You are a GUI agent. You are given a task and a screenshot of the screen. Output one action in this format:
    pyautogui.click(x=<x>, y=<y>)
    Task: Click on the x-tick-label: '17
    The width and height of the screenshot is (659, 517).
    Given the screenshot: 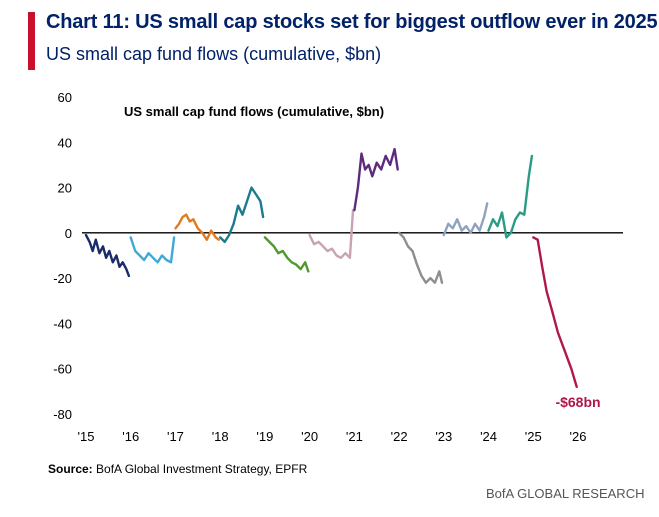 What is the action you would take?
    pyautogui.click(x=175, y=436)
    